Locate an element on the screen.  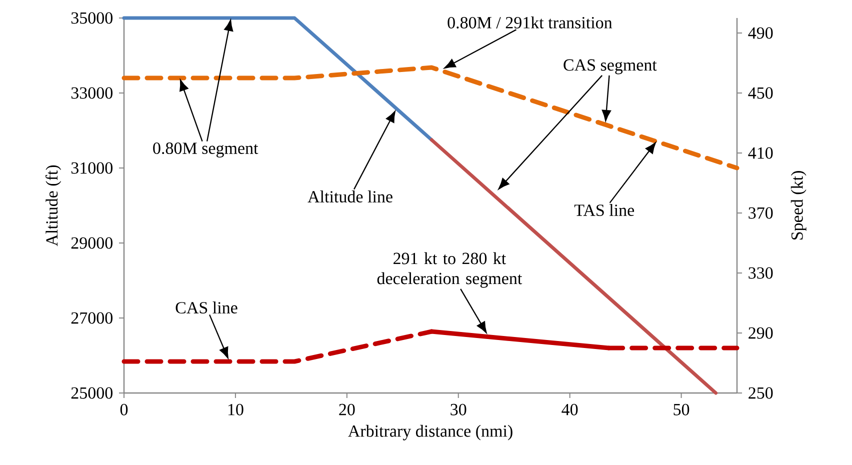
y2-tick-label: 370 is located at coordinates (760, 213).